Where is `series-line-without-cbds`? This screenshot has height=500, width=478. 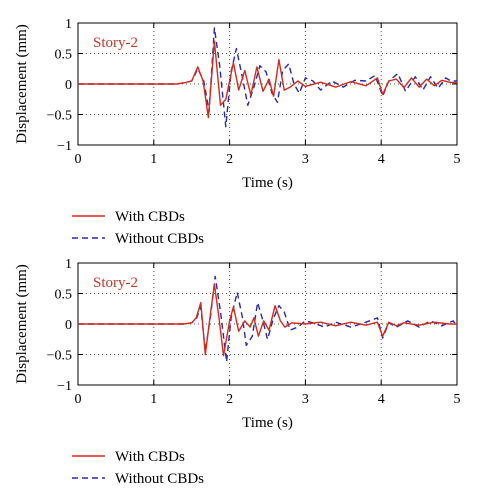
series-line-without-cbds is located at coordinates (267, 319).